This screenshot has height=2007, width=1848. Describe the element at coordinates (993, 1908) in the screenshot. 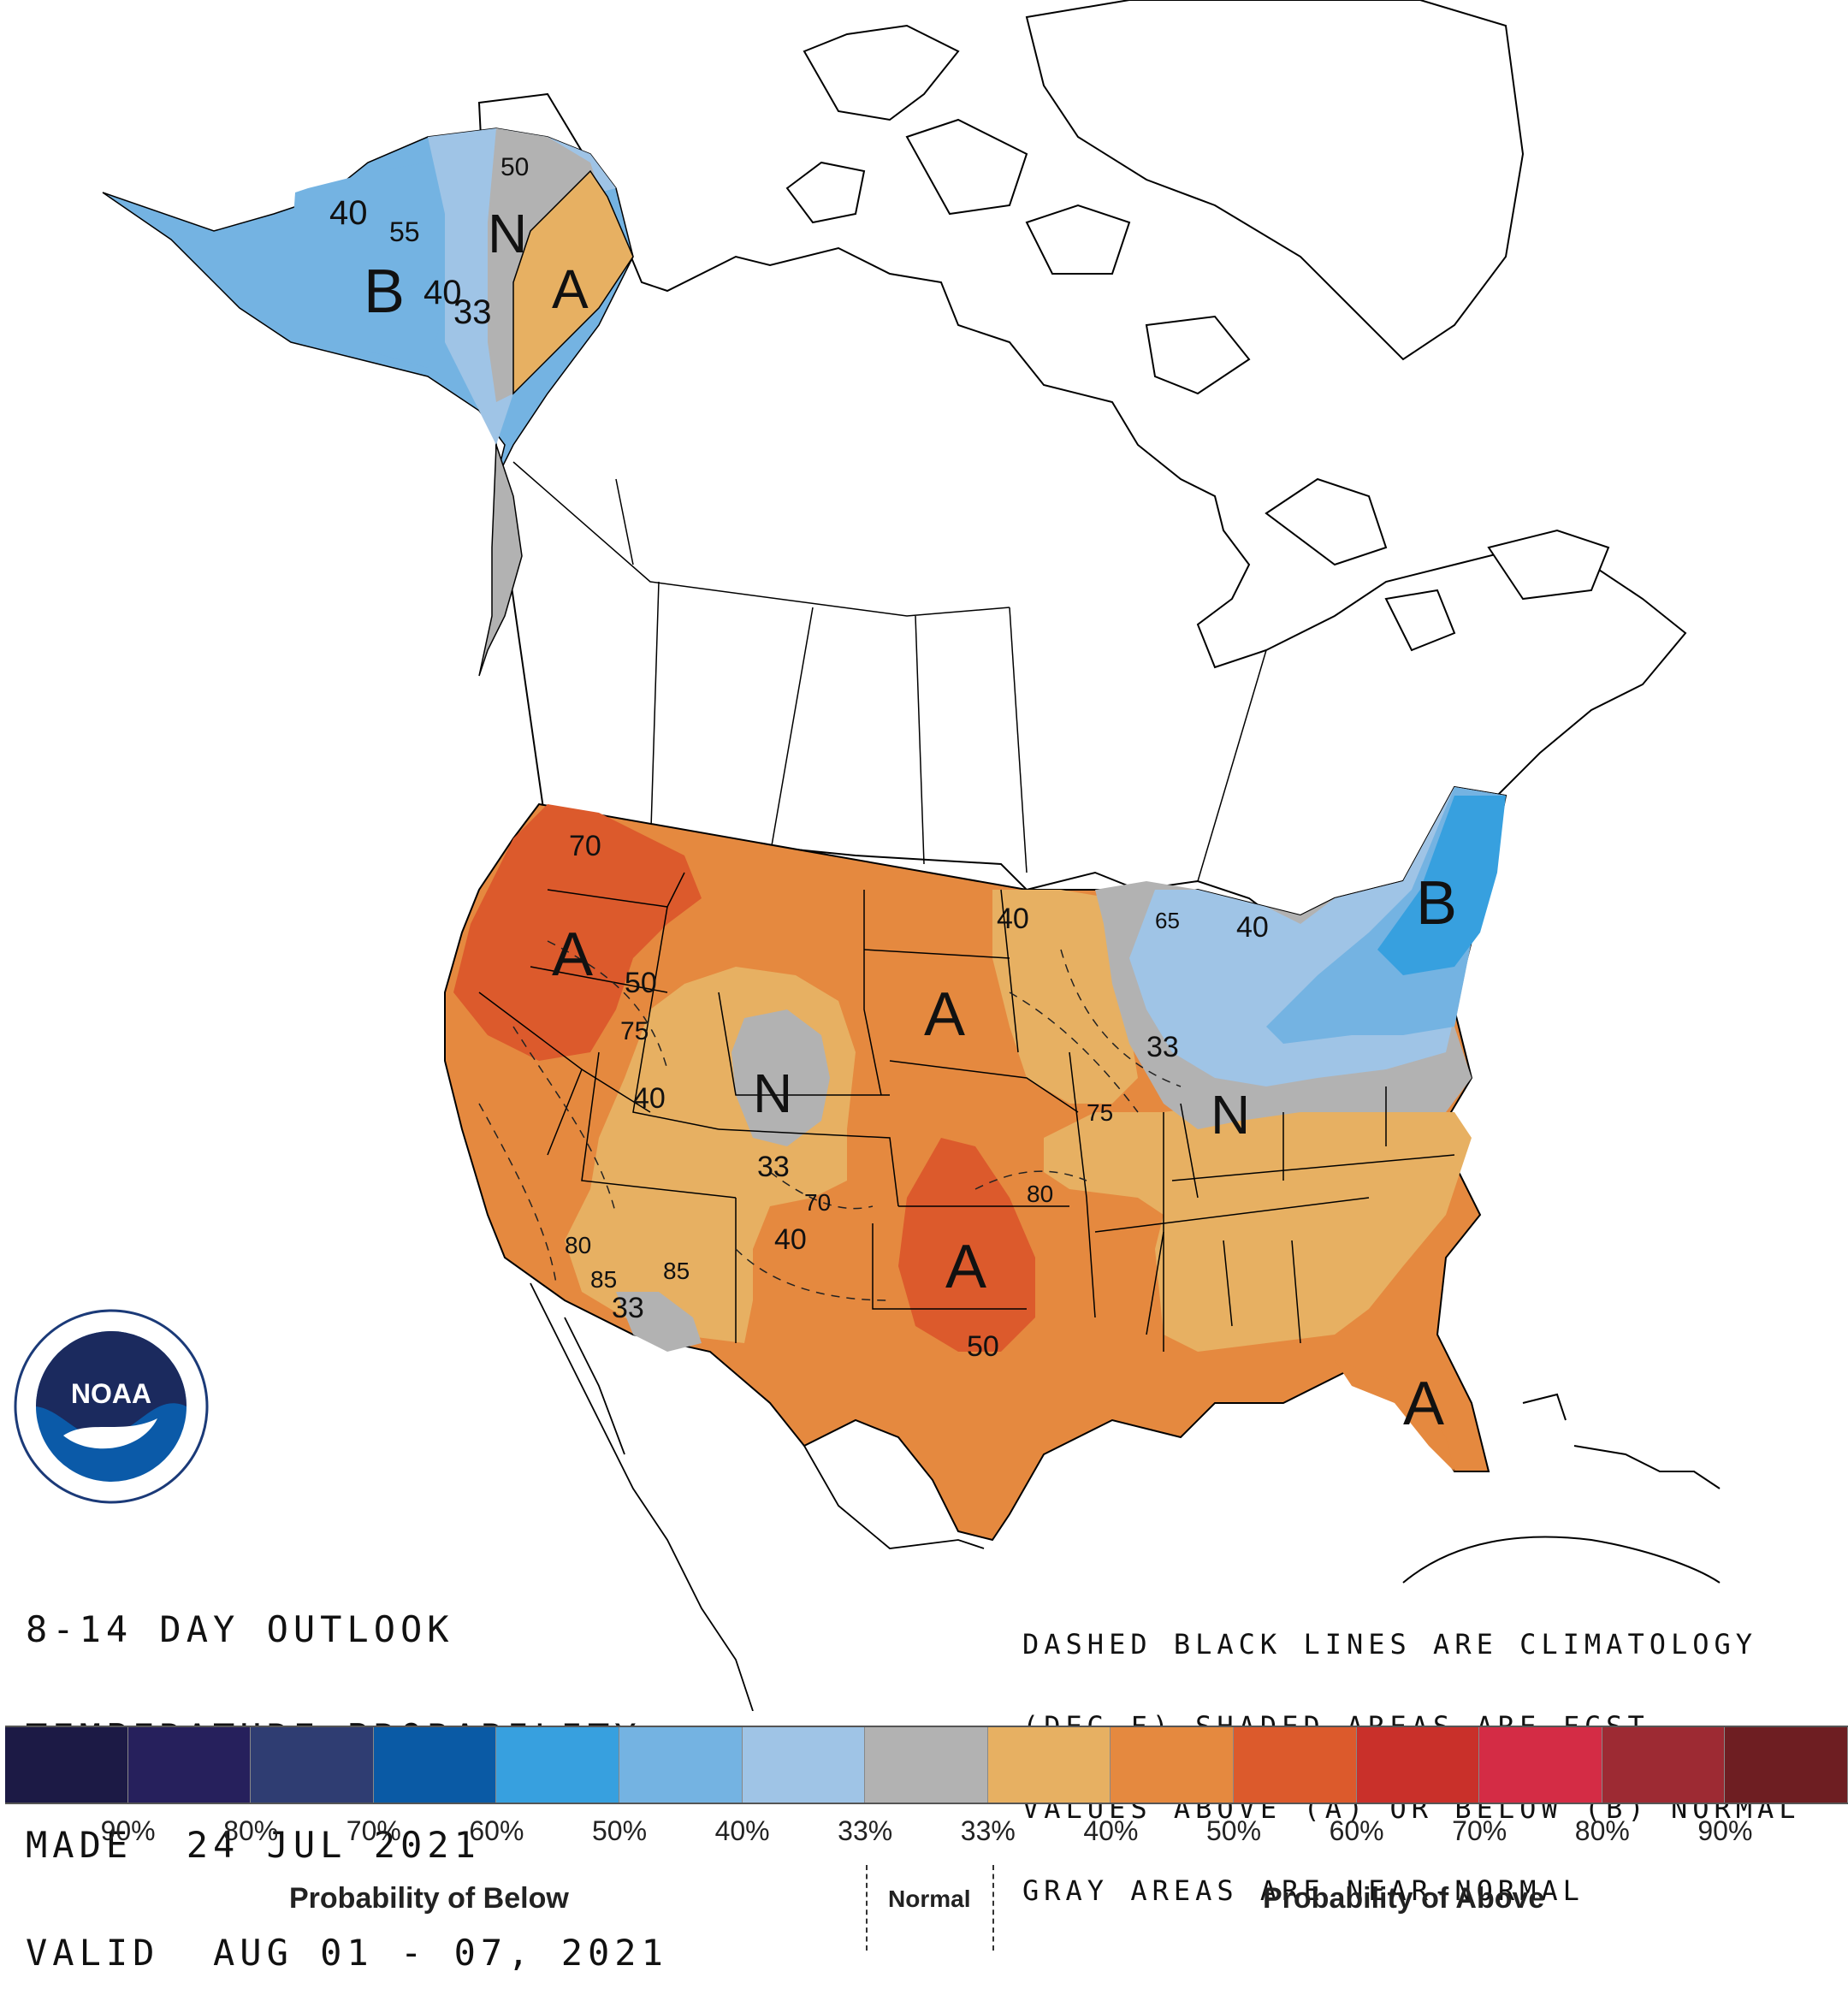

I see `legend-divider-right` at that location.